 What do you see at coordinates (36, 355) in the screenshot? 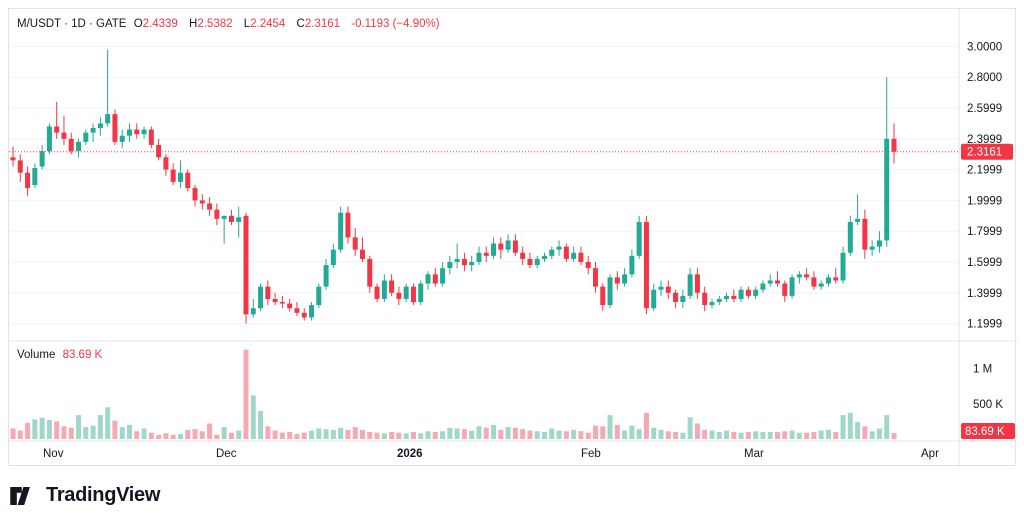
I see `volume-label: Volume` at bounding box center [36, 355].